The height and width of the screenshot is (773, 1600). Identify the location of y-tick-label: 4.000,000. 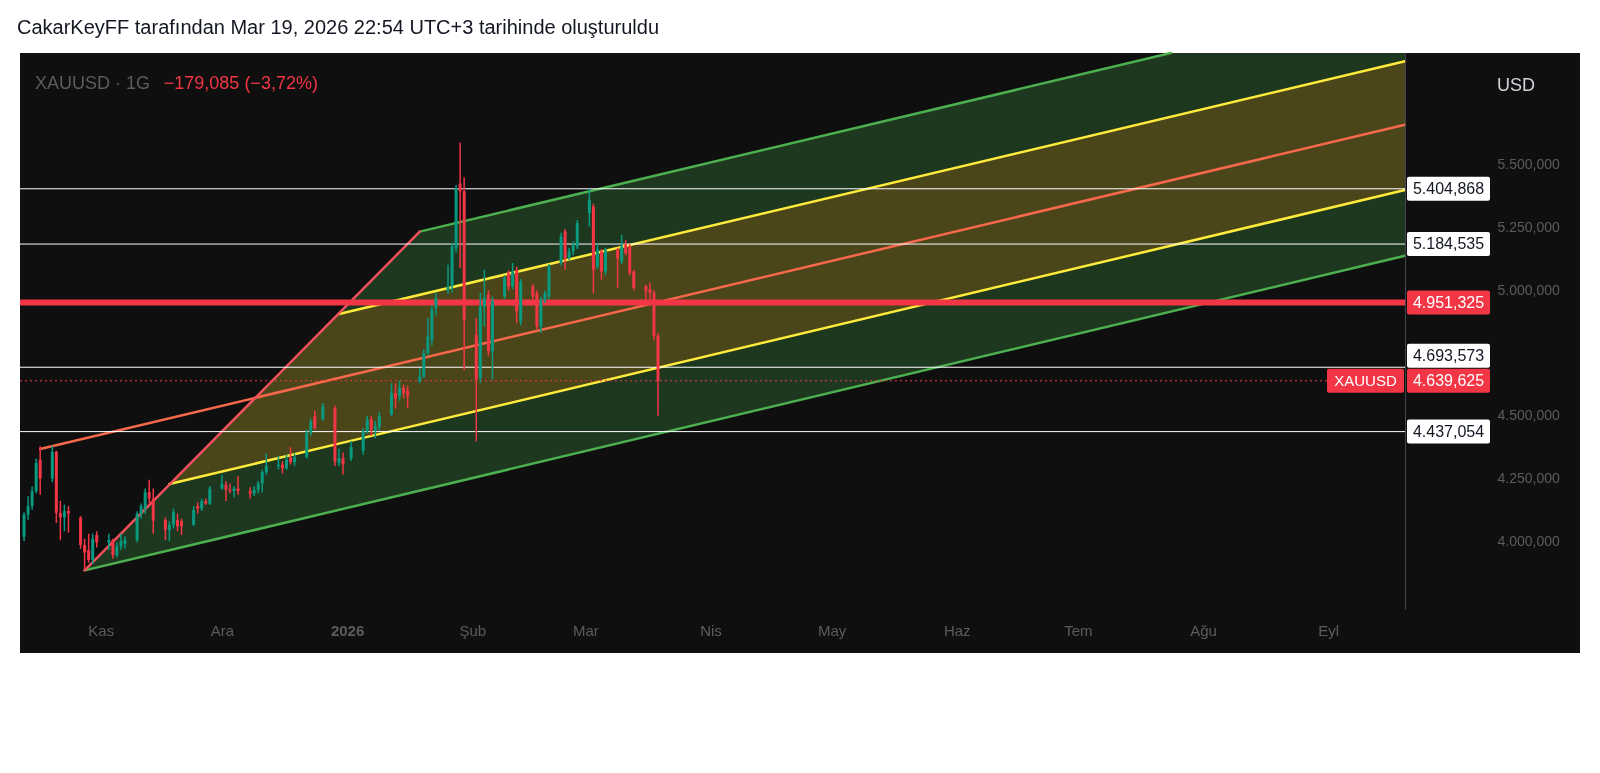
(1528, 540).